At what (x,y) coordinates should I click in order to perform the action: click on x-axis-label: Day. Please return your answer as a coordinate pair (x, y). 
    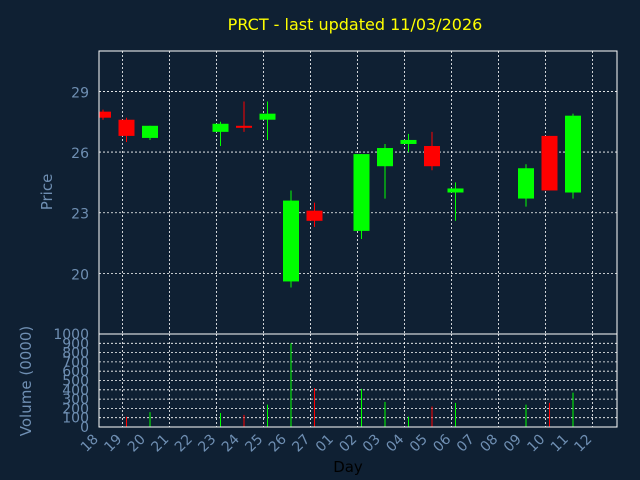
    Looking at the image, I should click on (348, 467).